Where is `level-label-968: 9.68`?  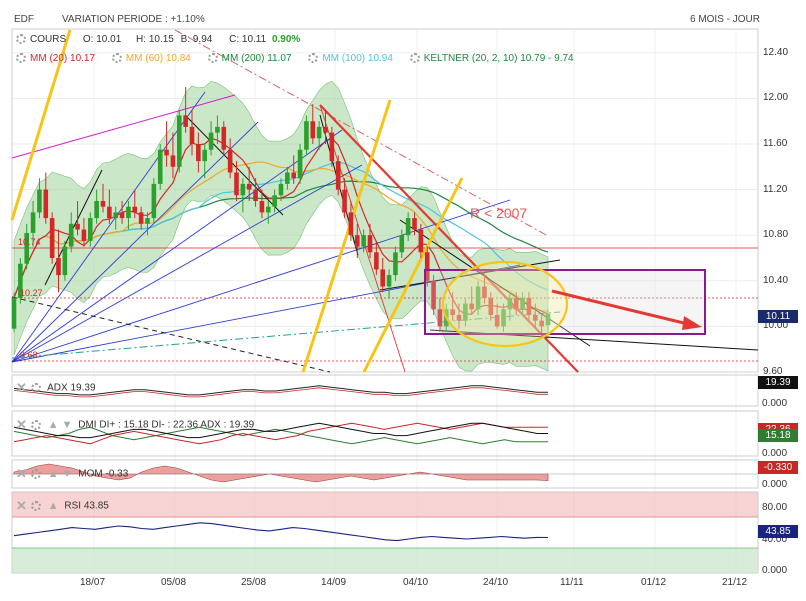
level-label-968: 9.68 is located at coordinates (29, 355).